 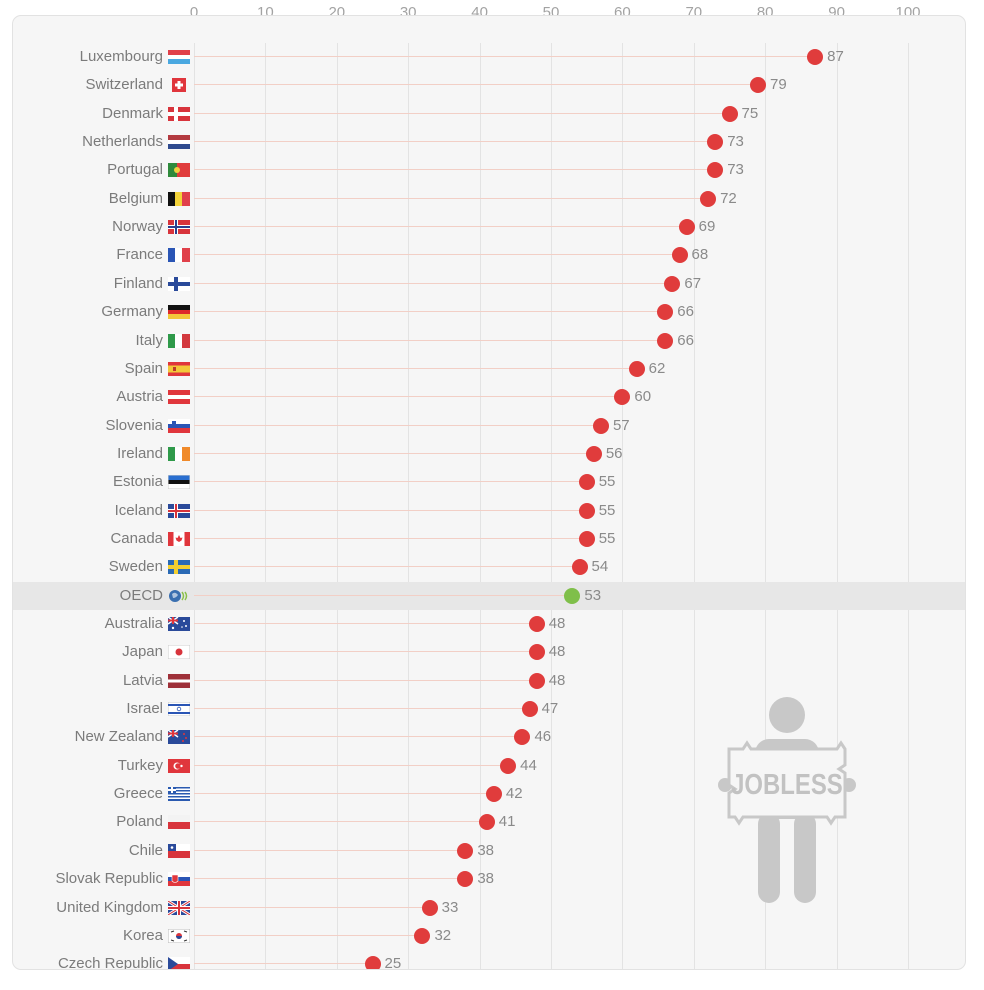 I want to click on flag-korea-icon, so click(x=179, y=935).